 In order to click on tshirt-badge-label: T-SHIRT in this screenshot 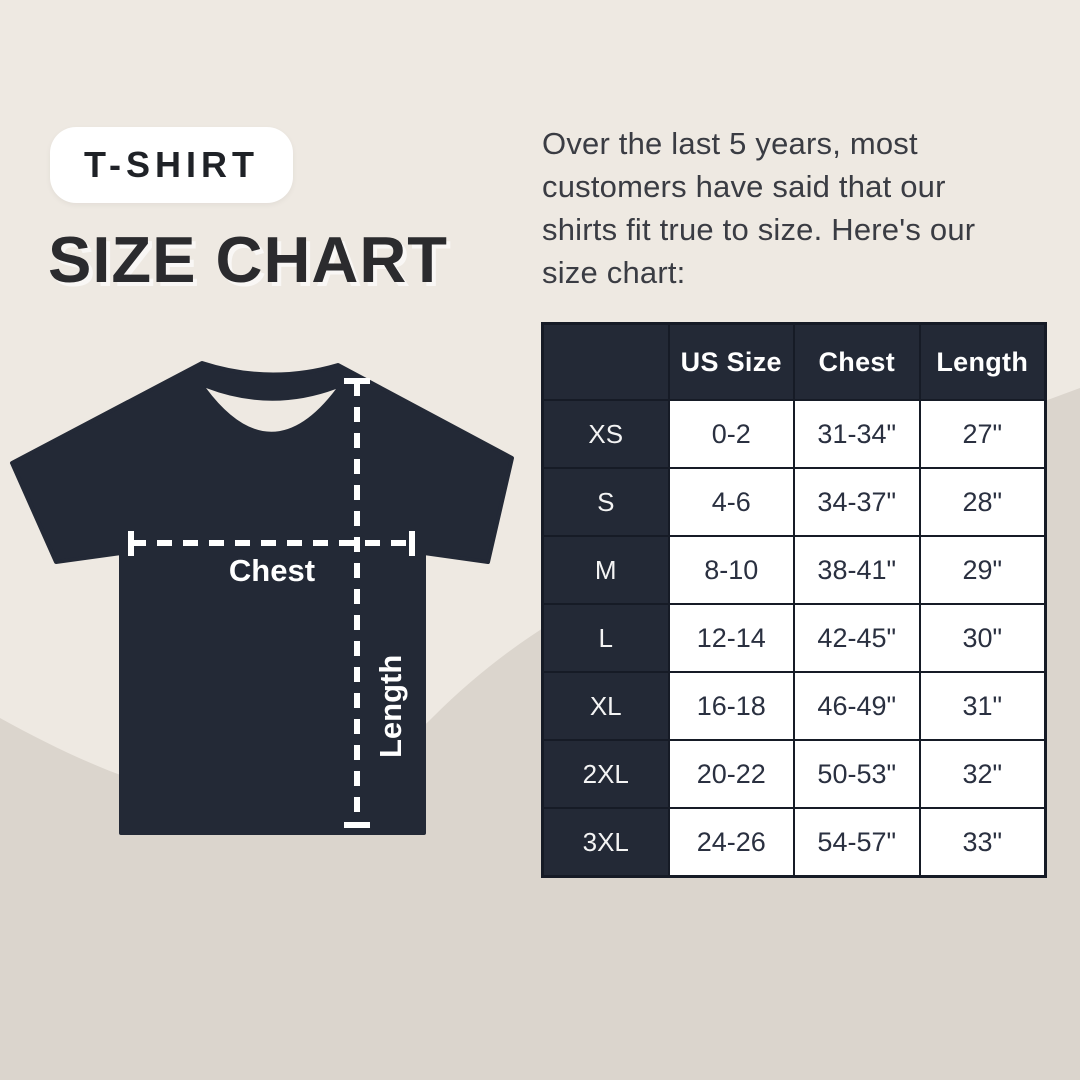, I will do `click(171, 164)`.